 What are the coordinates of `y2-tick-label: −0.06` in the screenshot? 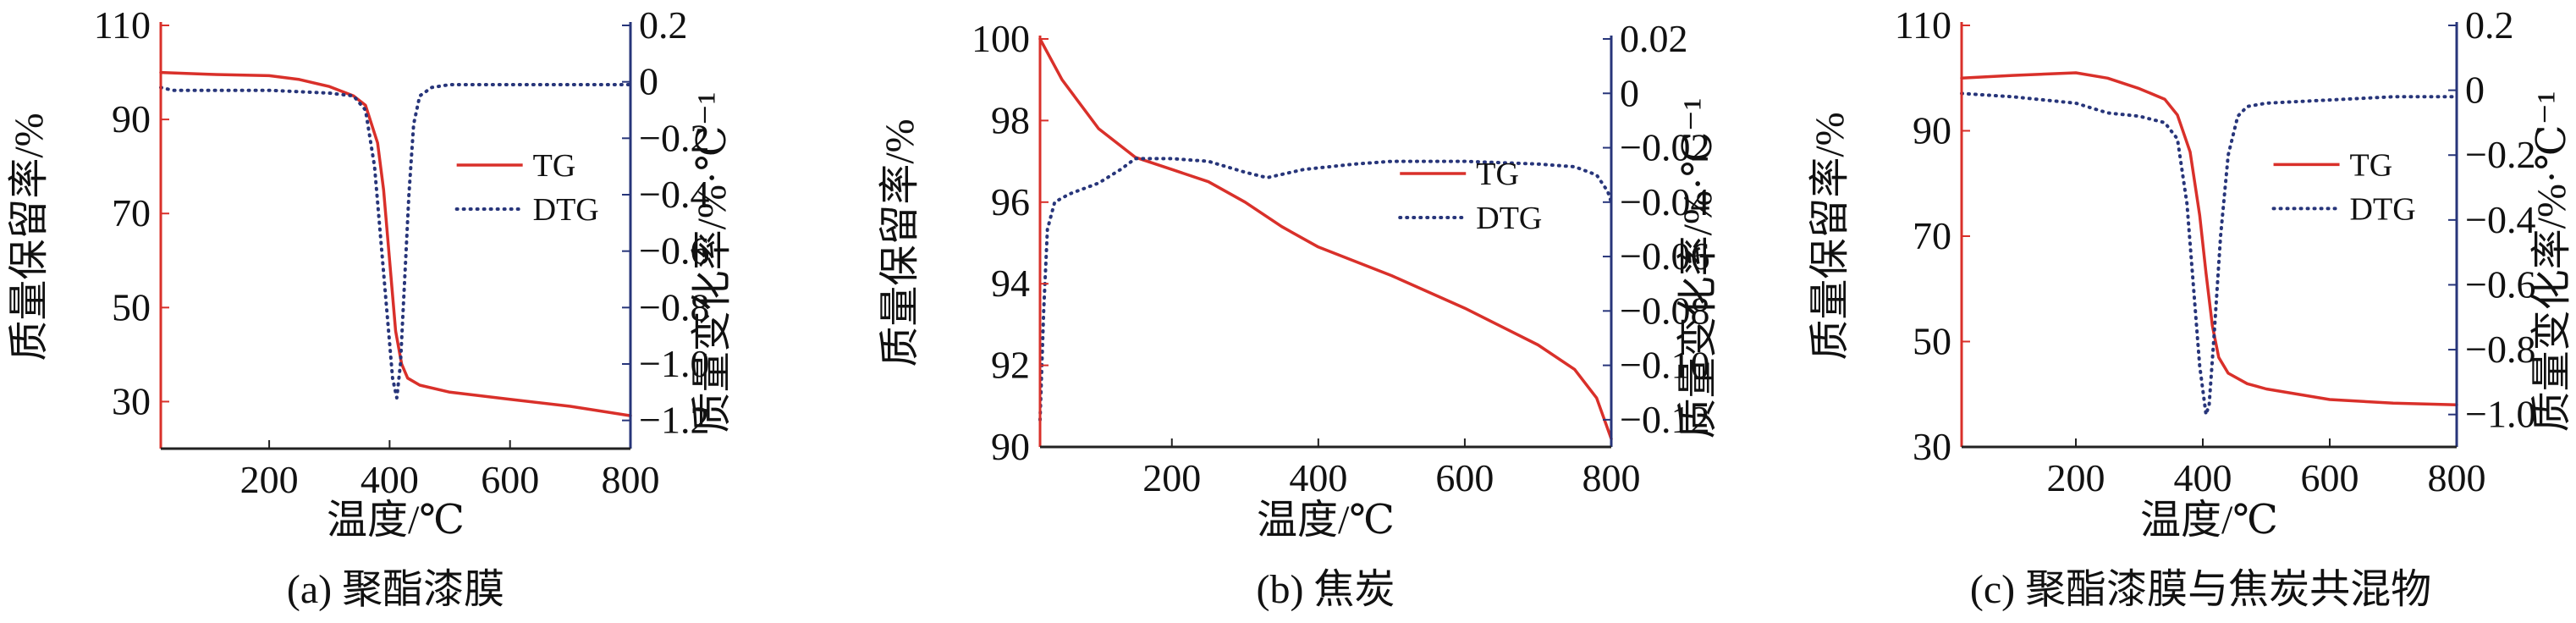 It's located at (1664, 256).